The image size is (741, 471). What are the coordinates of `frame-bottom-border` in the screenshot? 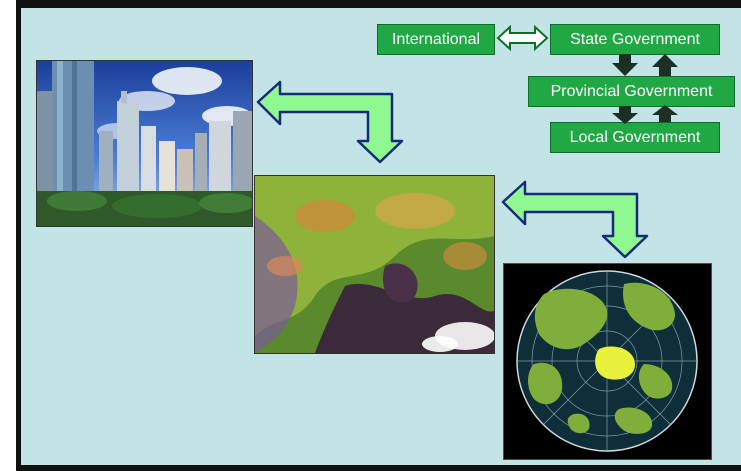 It's located at (378, 468).